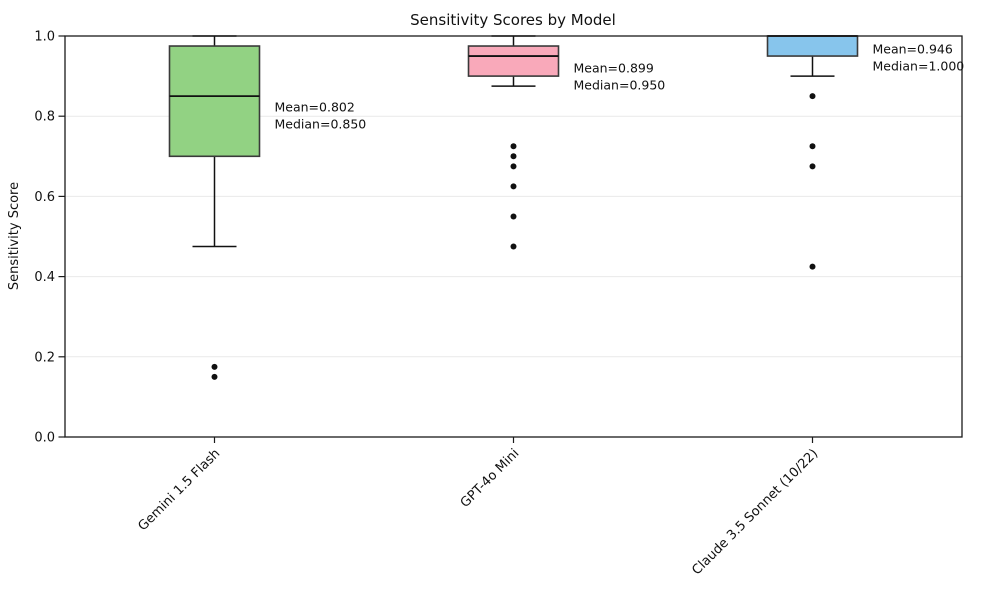 The image size is (1000, 600). Describe the element at coordinates (321, 123) in the screenshot. I see `annotation-median-gemini-1-5-flash: Median=0.850` at that location.